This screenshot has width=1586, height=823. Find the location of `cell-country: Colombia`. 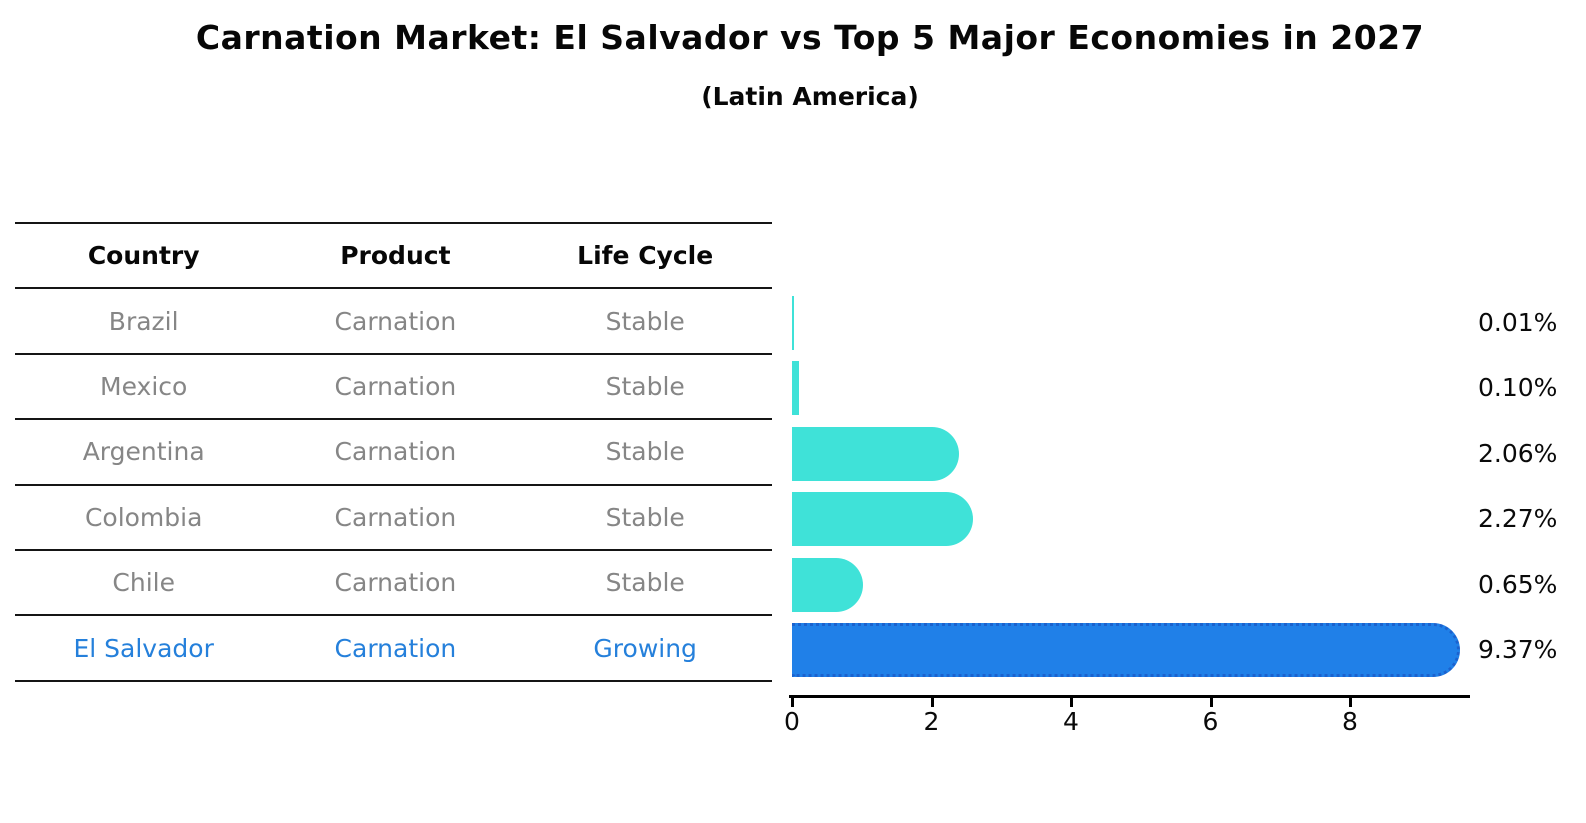

cell-country: Colombia is located at coordinates (143, 517).